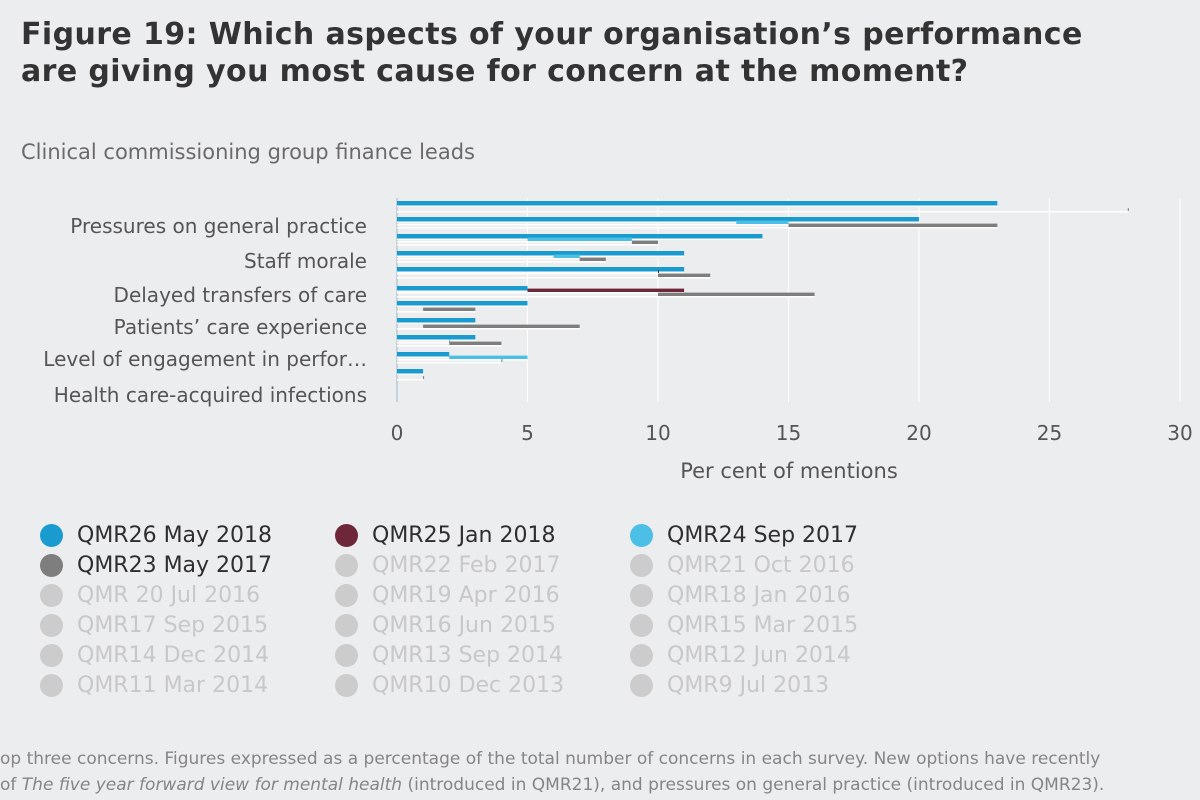 Image resolution: width=1200 pixels, height=800 pixels. Describe the element at coordinates (759, 655) in the screenshot. I see `legend-label: QMR12 Jun 2014` at that location.